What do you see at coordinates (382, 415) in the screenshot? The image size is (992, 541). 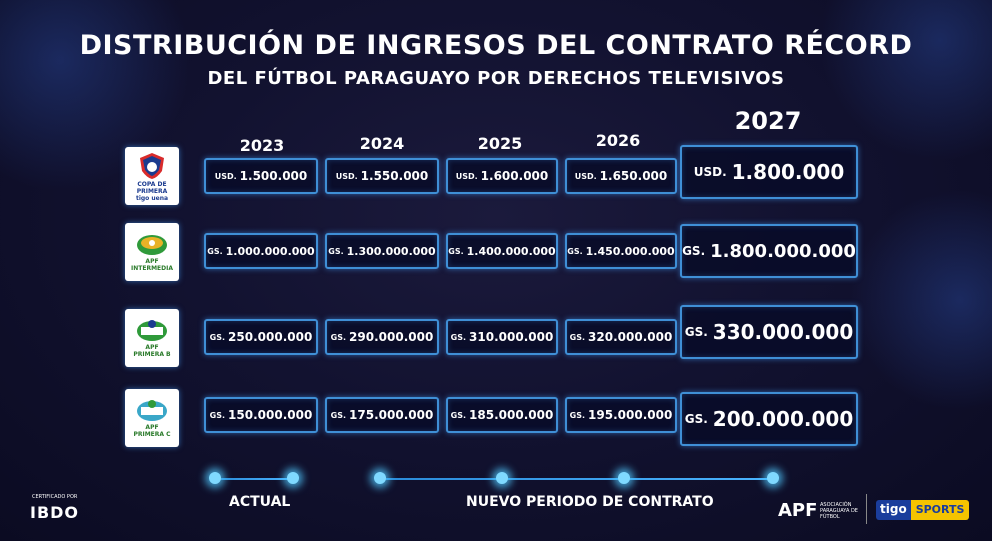 I see `value-cell: GS. 175.000.000` at bounding box center [382, 415].